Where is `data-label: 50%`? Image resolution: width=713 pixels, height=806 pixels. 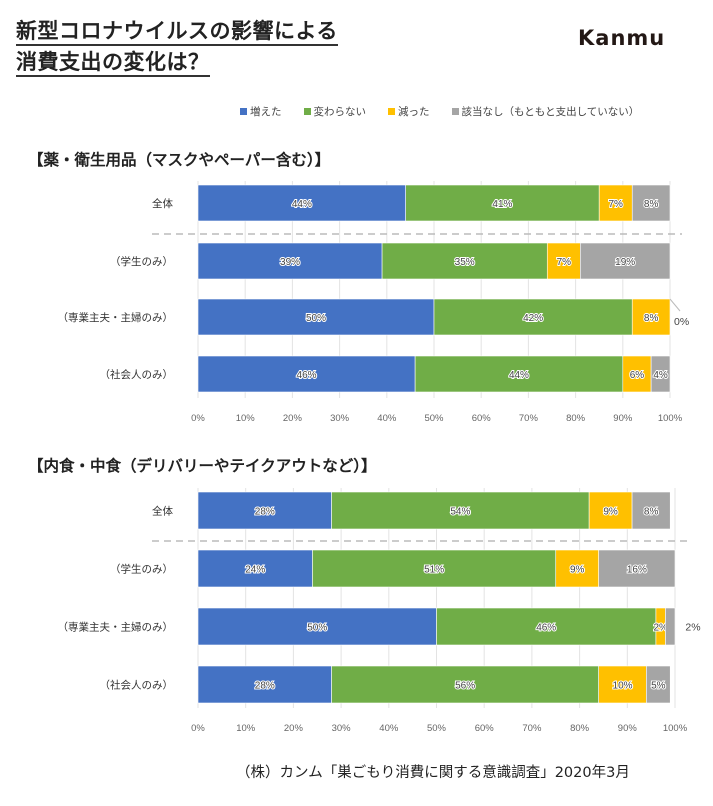
data-label: 50% is located at coordinates (316, 318).